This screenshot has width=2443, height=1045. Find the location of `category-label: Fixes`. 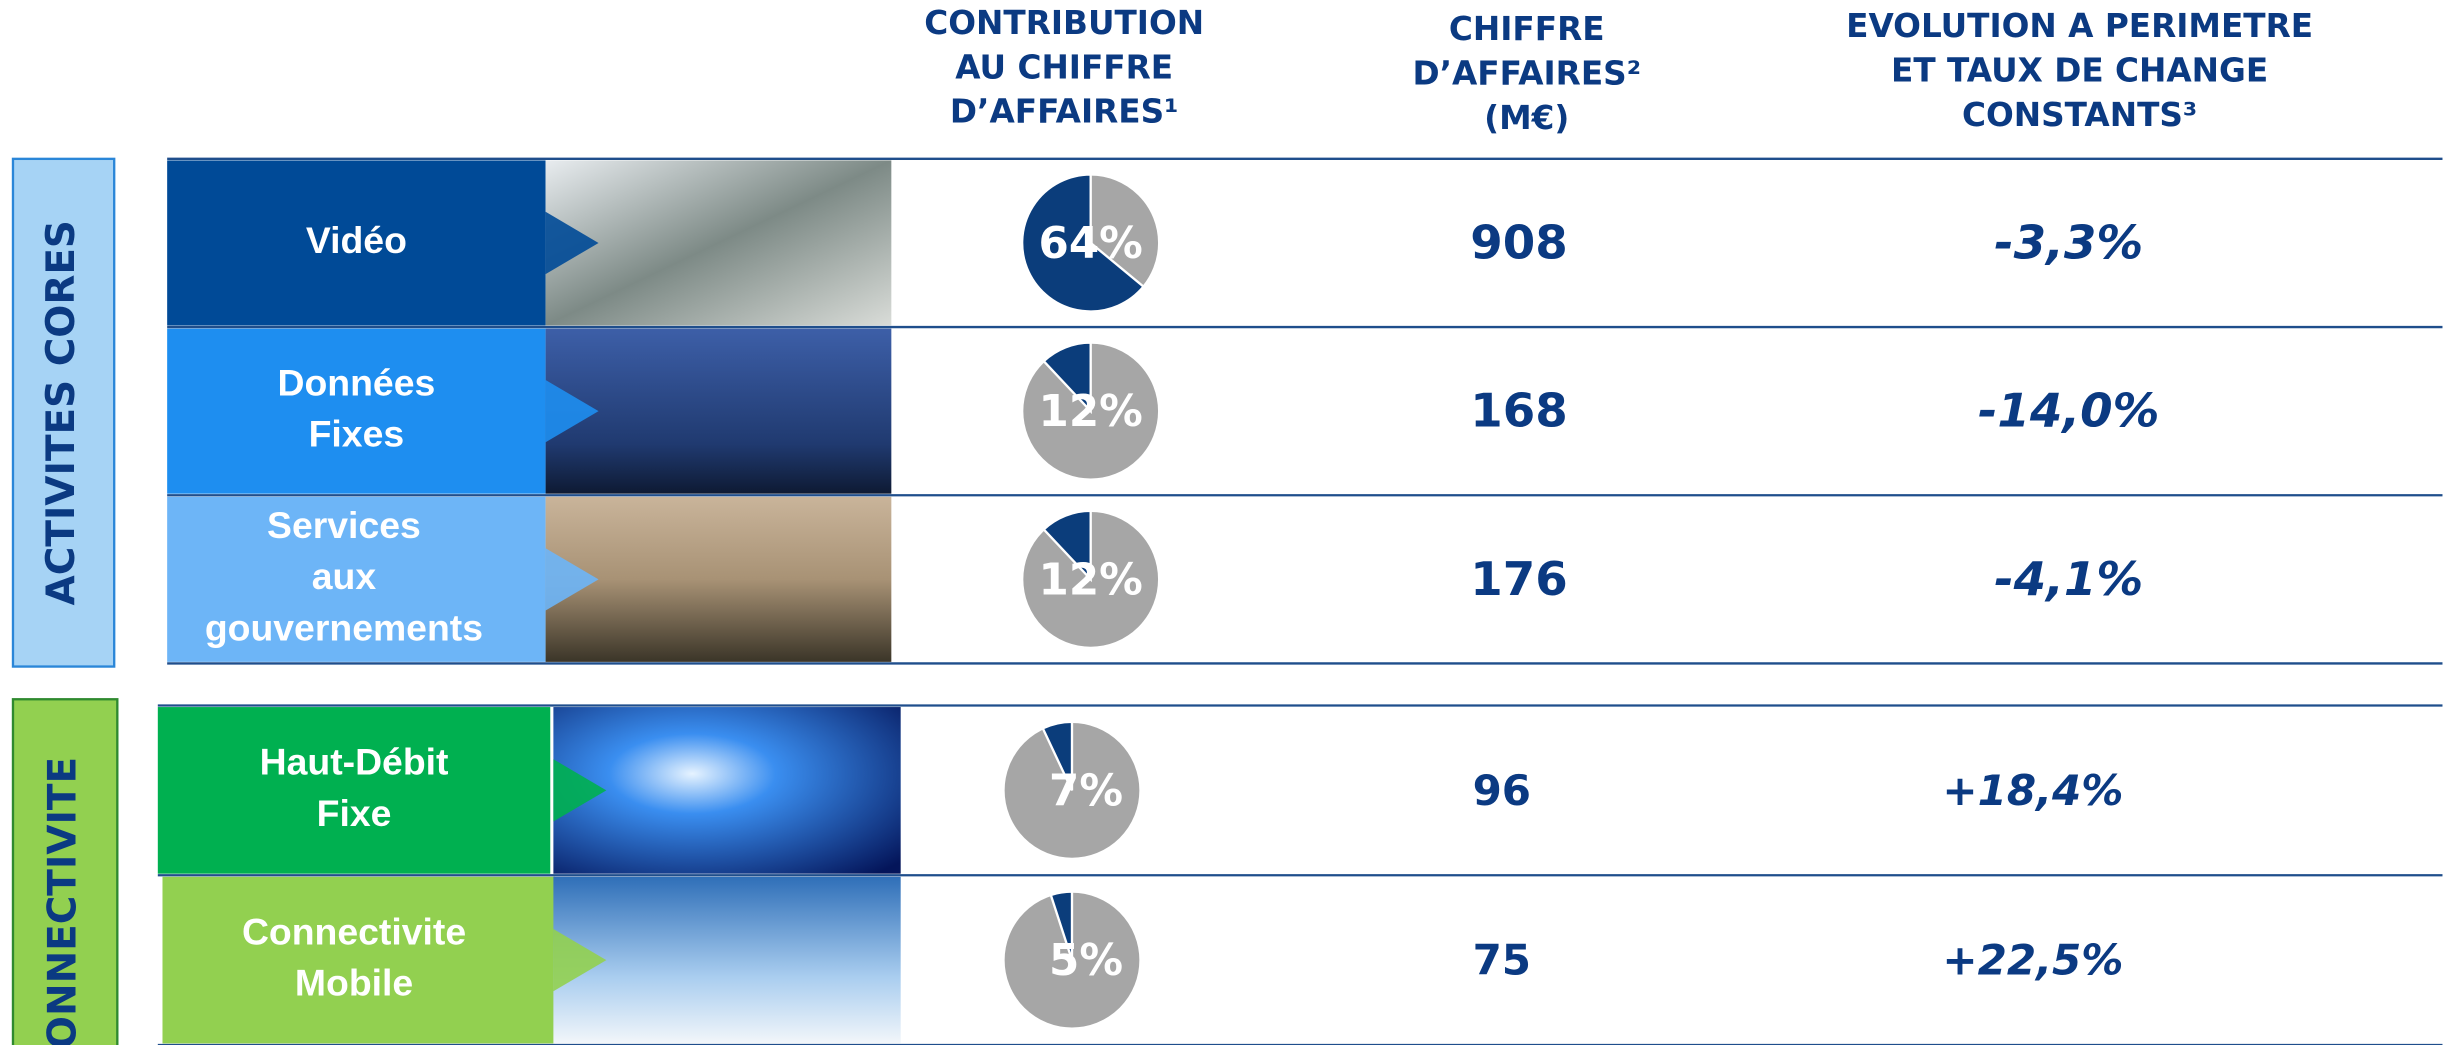

category-label: Fixes is located at coordinates (357, 434).